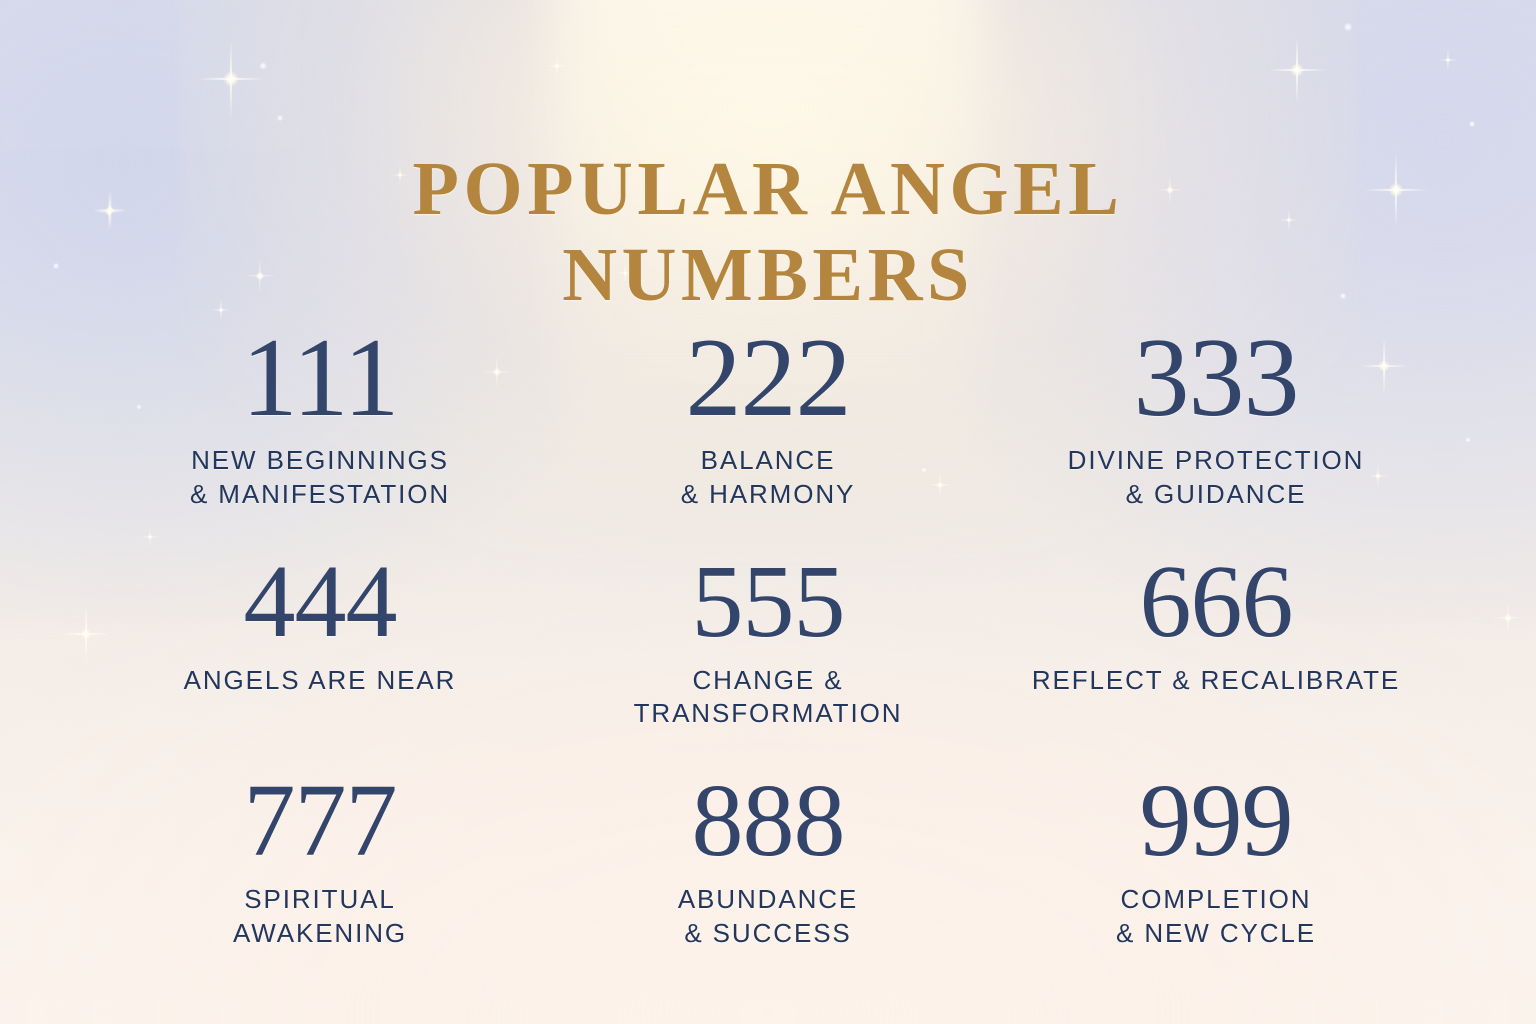  Describe the element at coordinates (768, 821) in the screenshot. I see `angel-number-value: 888` at that location.